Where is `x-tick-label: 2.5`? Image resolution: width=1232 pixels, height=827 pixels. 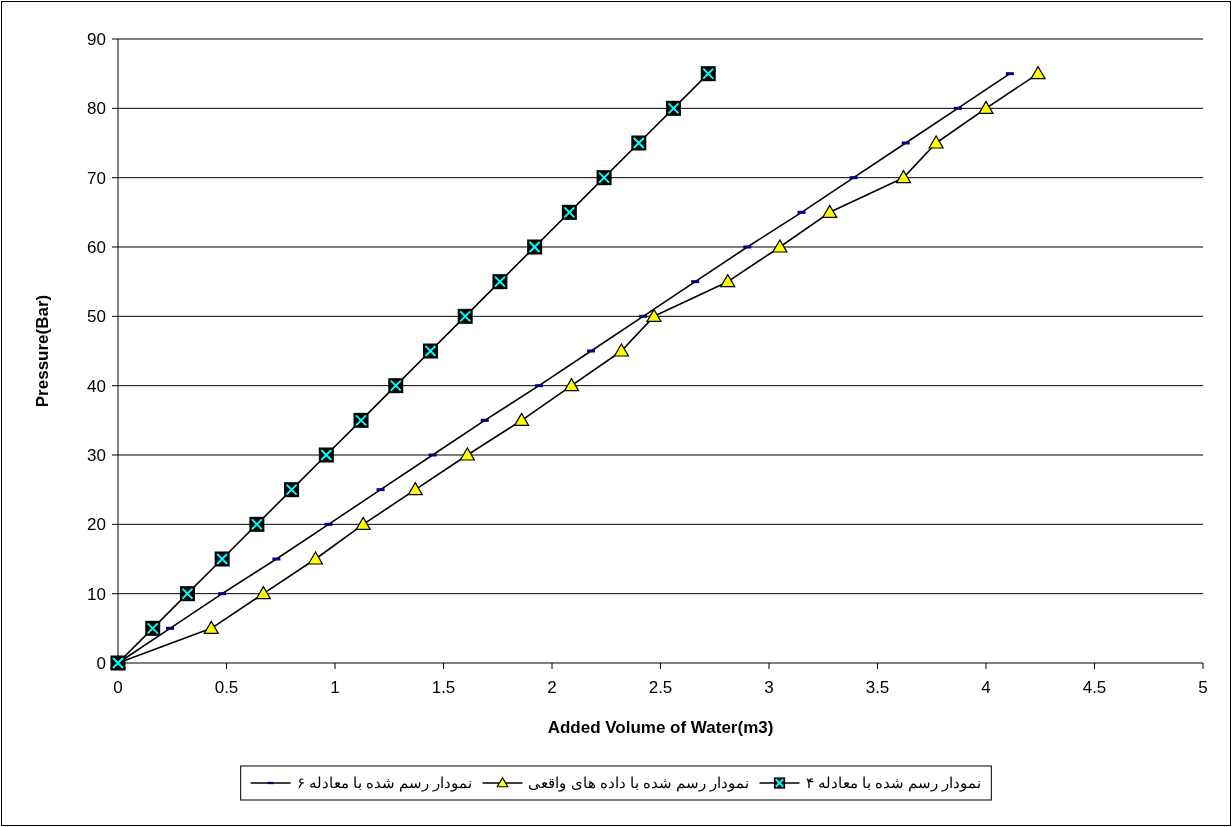
x-tick-label: 2.5 is located at coordinates (660, 687).